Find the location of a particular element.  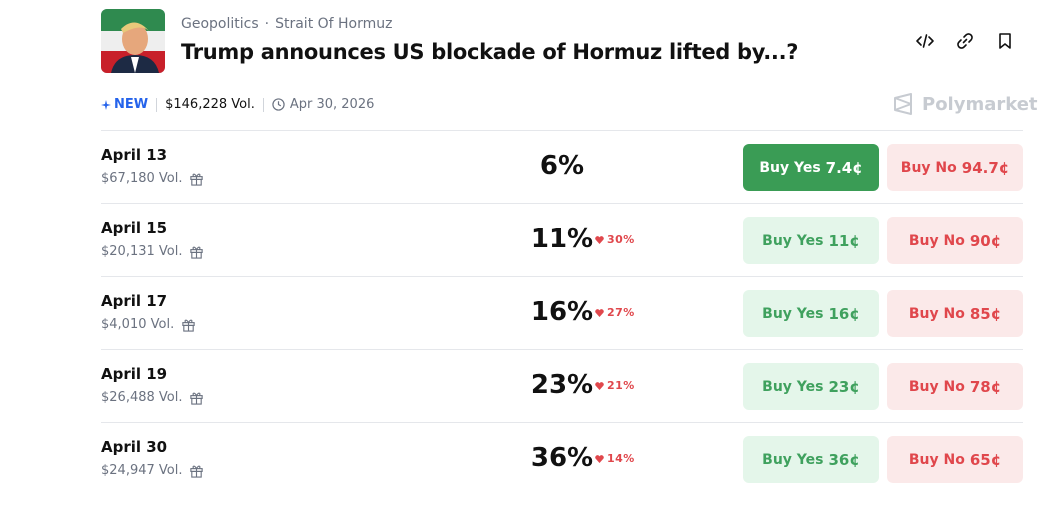

outcome-label: April 19 is located at coordinates (134, 374).